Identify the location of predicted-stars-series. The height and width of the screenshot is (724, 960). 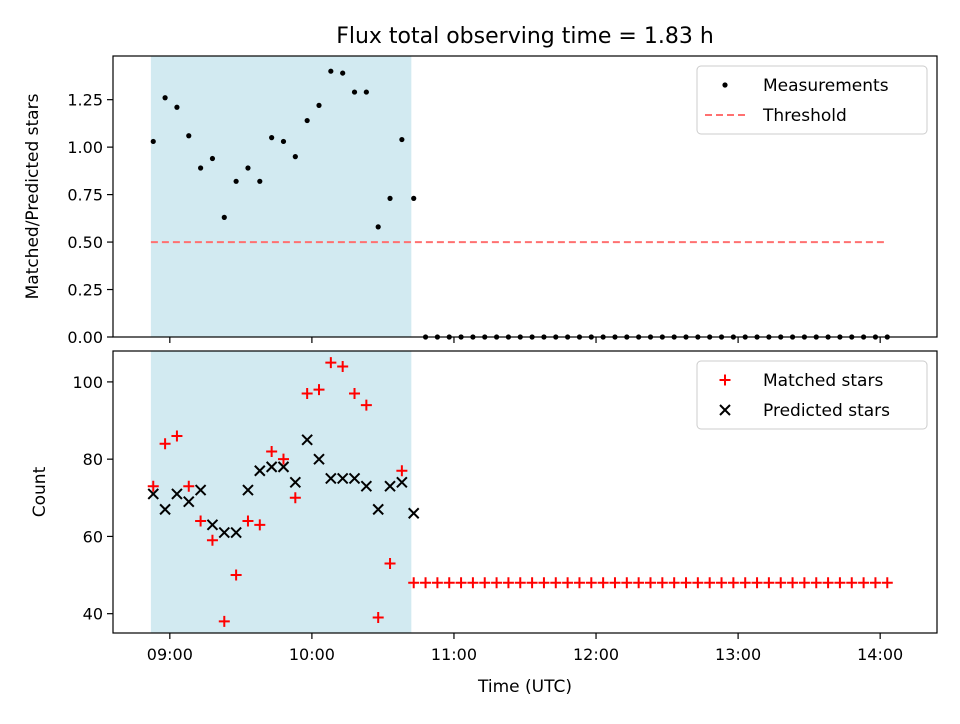
(283, 486).